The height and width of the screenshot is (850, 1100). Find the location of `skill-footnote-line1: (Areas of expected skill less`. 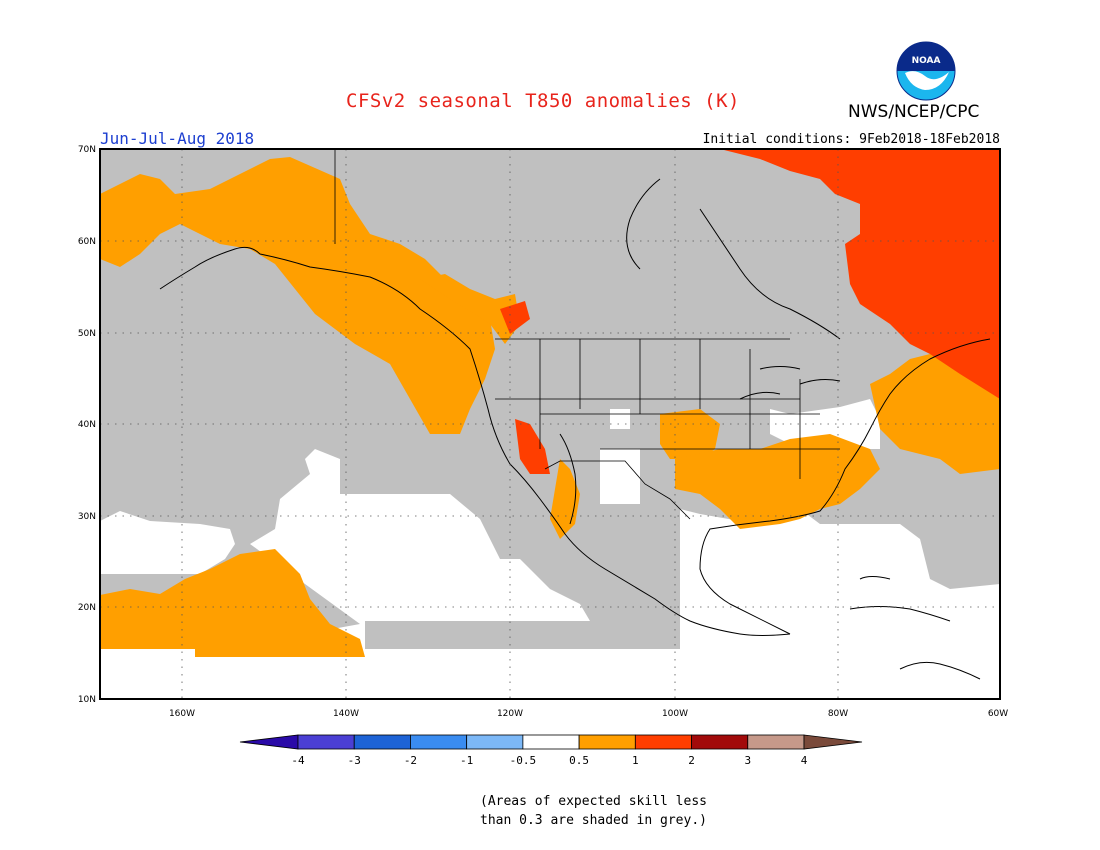

skill-footnote-line1: (Areas of expected skill less is located at coordinates (593, 801).